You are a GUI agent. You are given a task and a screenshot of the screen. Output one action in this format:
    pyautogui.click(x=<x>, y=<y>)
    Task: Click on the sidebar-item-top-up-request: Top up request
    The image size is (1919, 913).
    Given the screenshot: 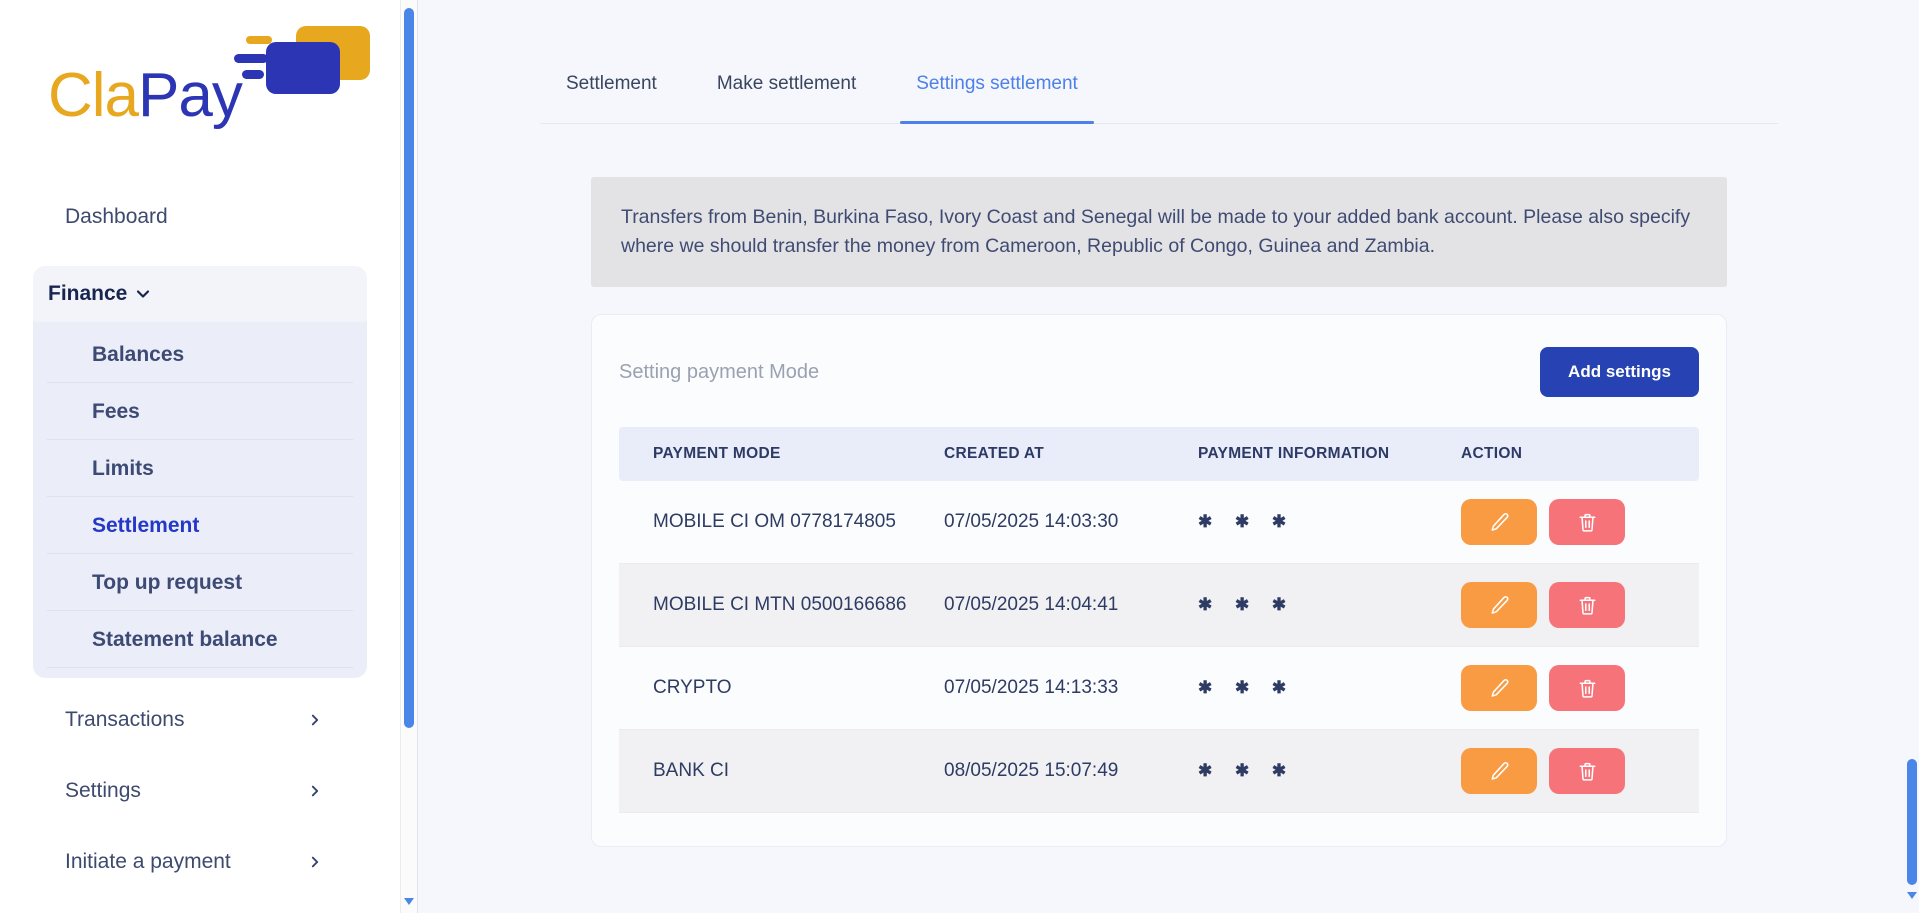 What is the action you would take?
    pyautogui.click(x=200, y=582)
    